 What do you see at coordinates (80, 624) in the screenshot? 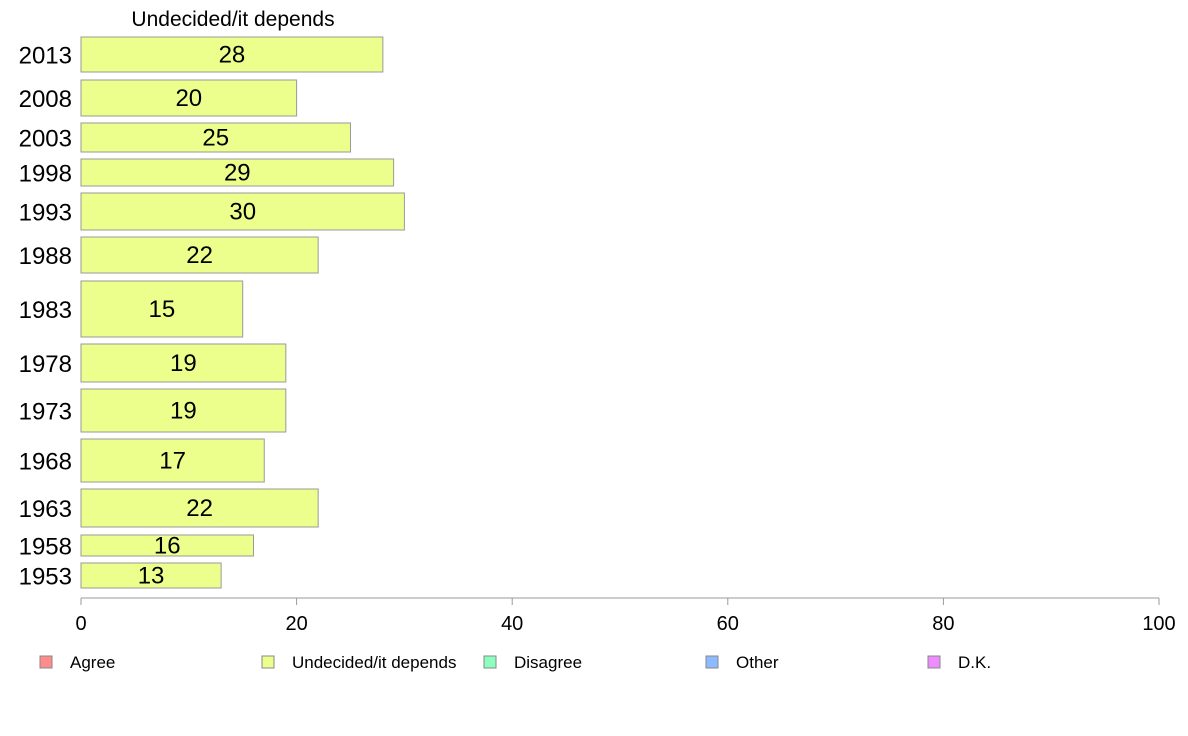
I see `x-tick-label-0: 0` at bounding box center [80, 624].